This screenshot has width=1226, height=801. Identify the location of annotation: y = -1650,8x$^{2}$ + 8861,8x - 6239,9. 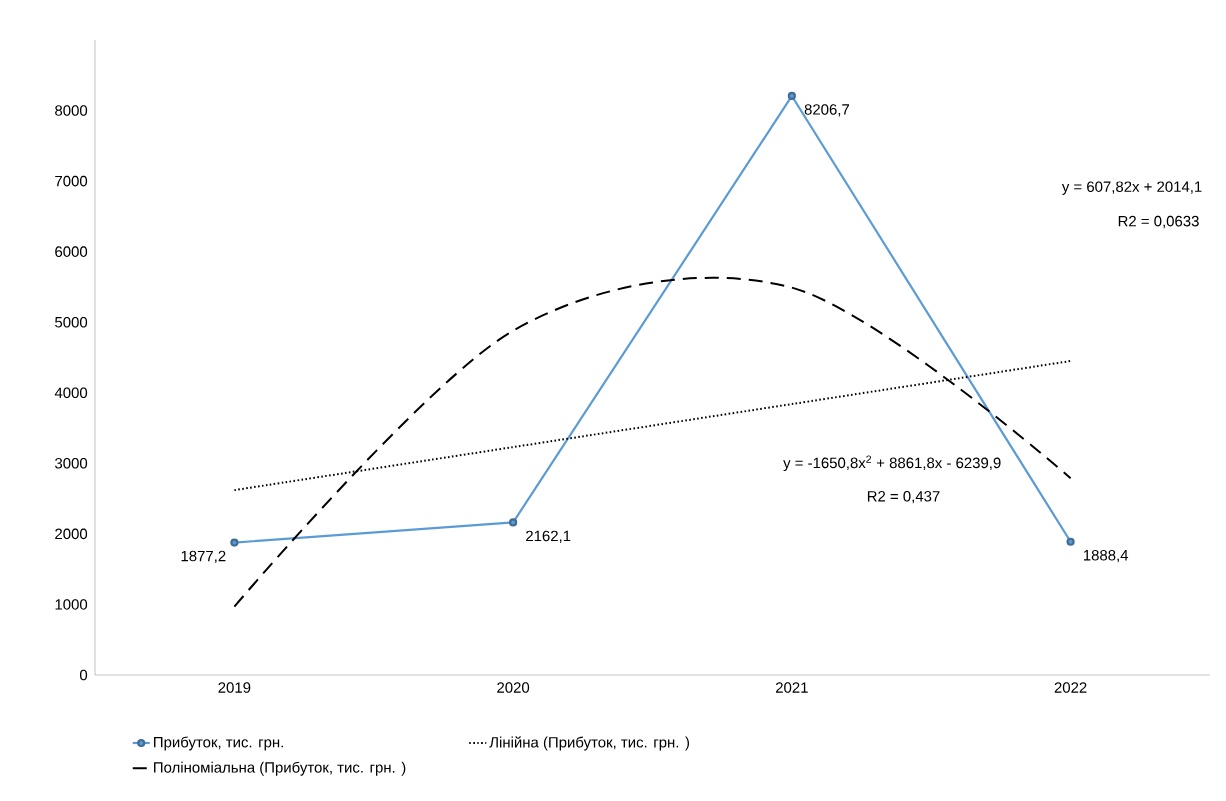
(892, 463).